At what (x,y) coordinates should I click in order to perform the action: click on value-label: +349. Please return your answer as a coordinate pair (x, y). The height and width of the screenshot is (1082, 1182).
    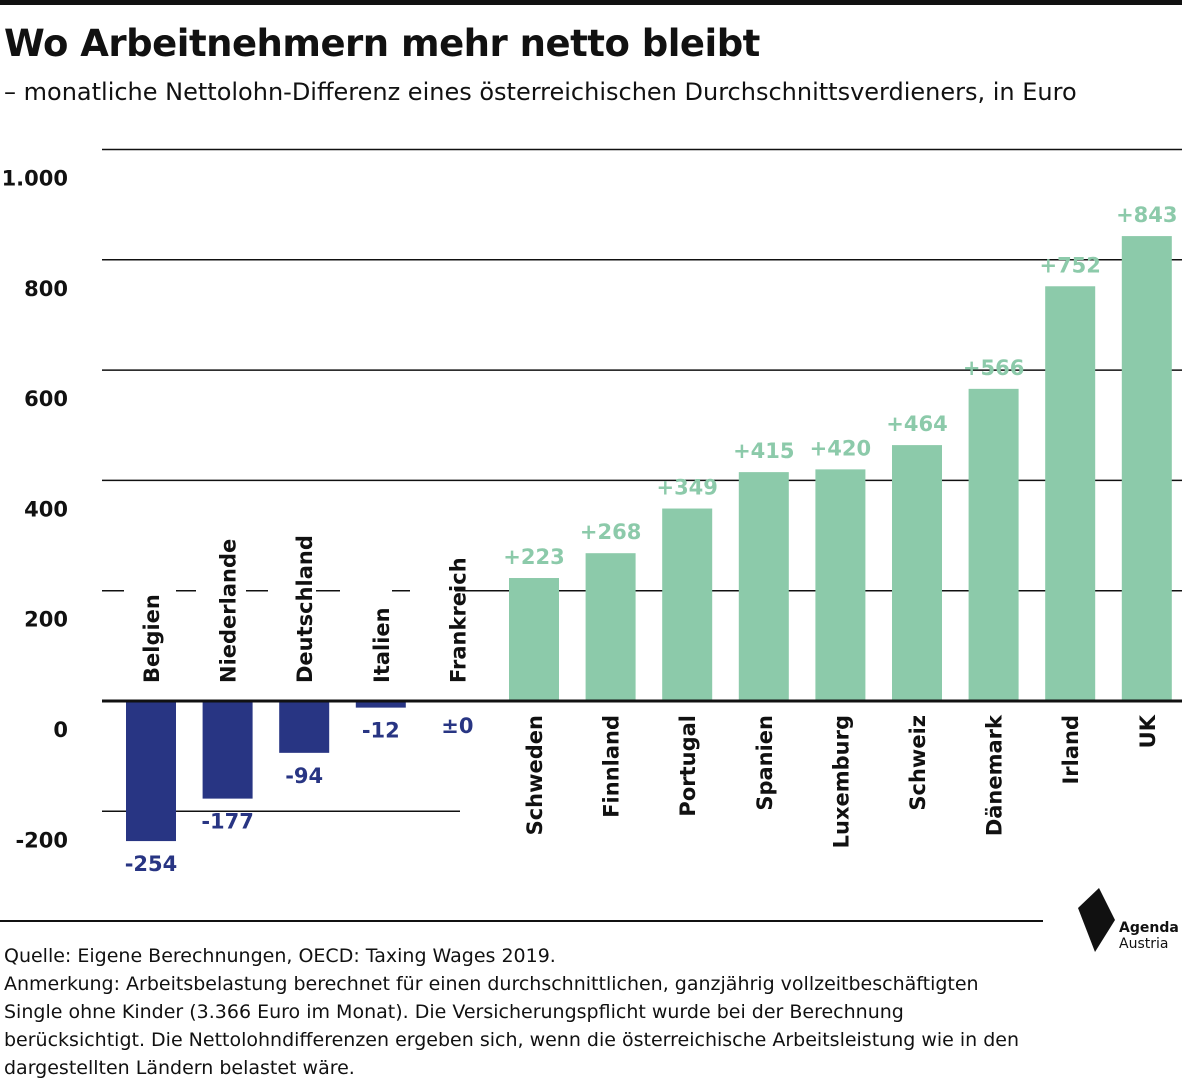
    Looking at the image, I should click on (686, 488).